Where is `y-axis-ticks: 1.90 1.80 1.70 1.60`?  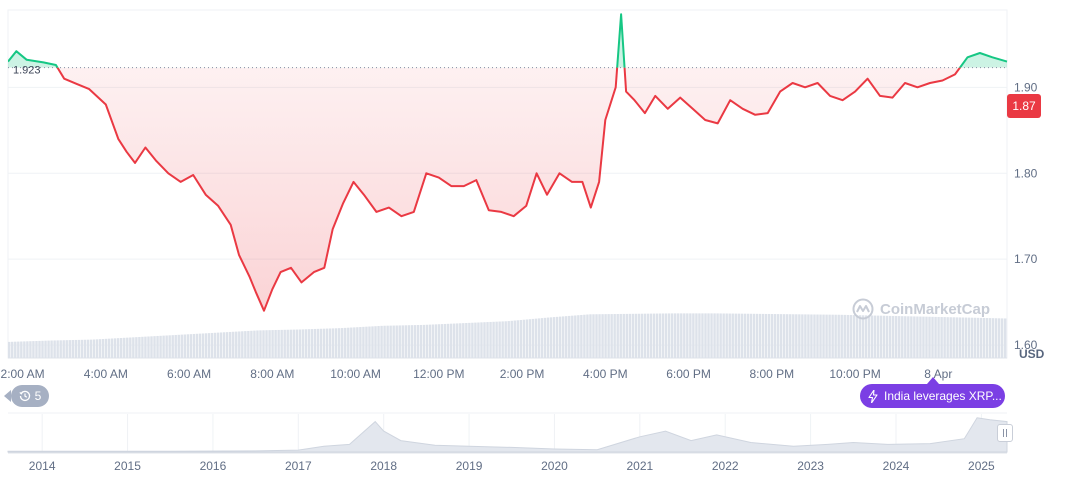
y-axis-ticks: 1.90 1.80 1.70 1.60 is located at coordinates (1026, 216).